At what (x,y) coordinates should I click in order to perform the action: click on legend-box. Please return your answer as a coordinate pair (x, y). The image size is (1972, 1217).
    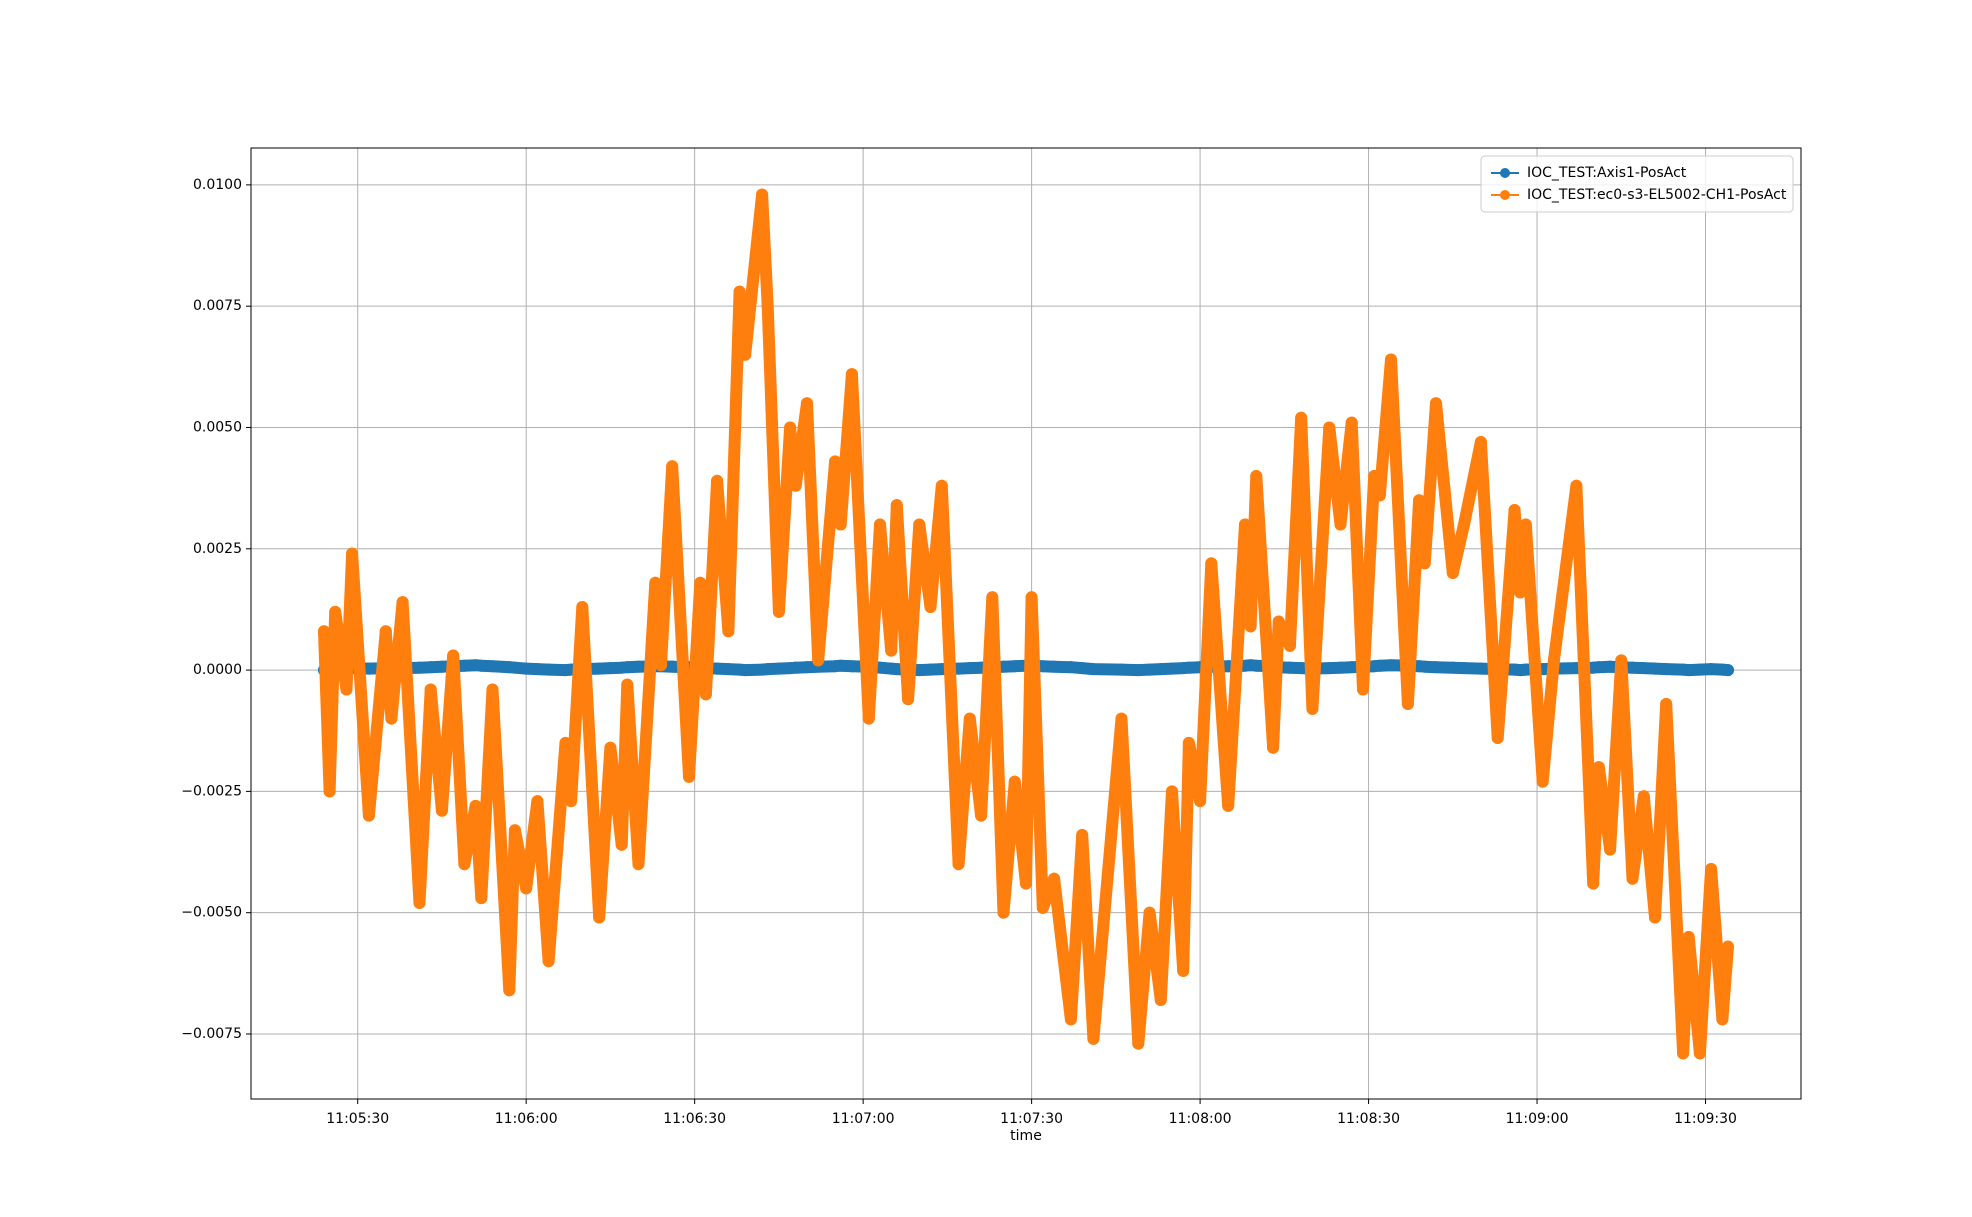
    Looking at the image, I should click on (1637, 184).